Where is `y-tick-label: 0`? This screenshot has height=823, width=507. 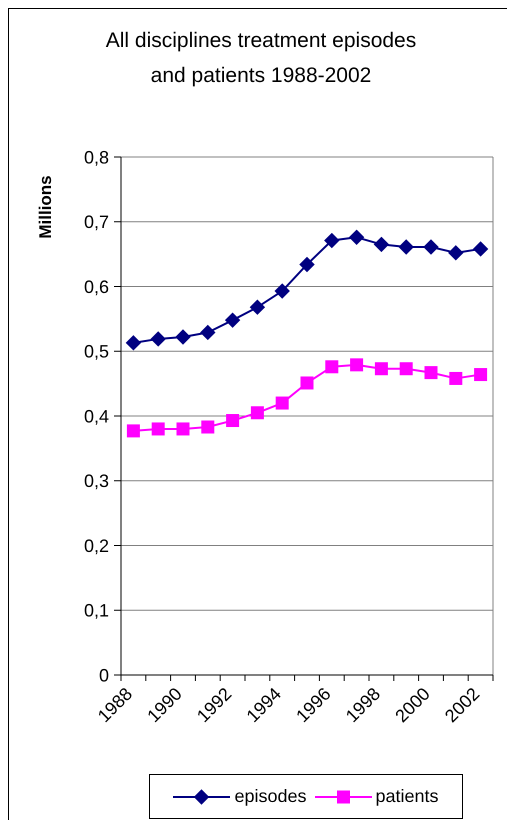
y-tick-label: 0 is located at coordinates (103, 675).